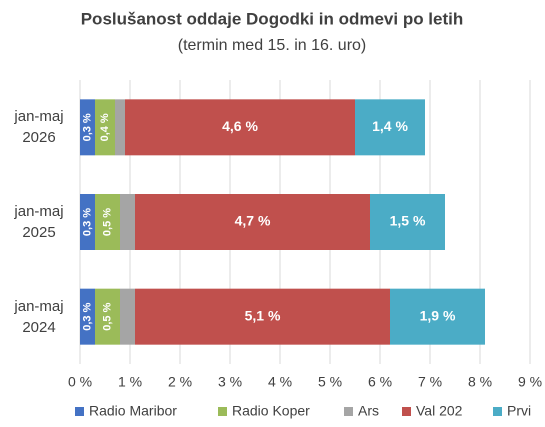 The image size is (545, 427). I want to click on data-label: 1,9 %, so click(438, 315).